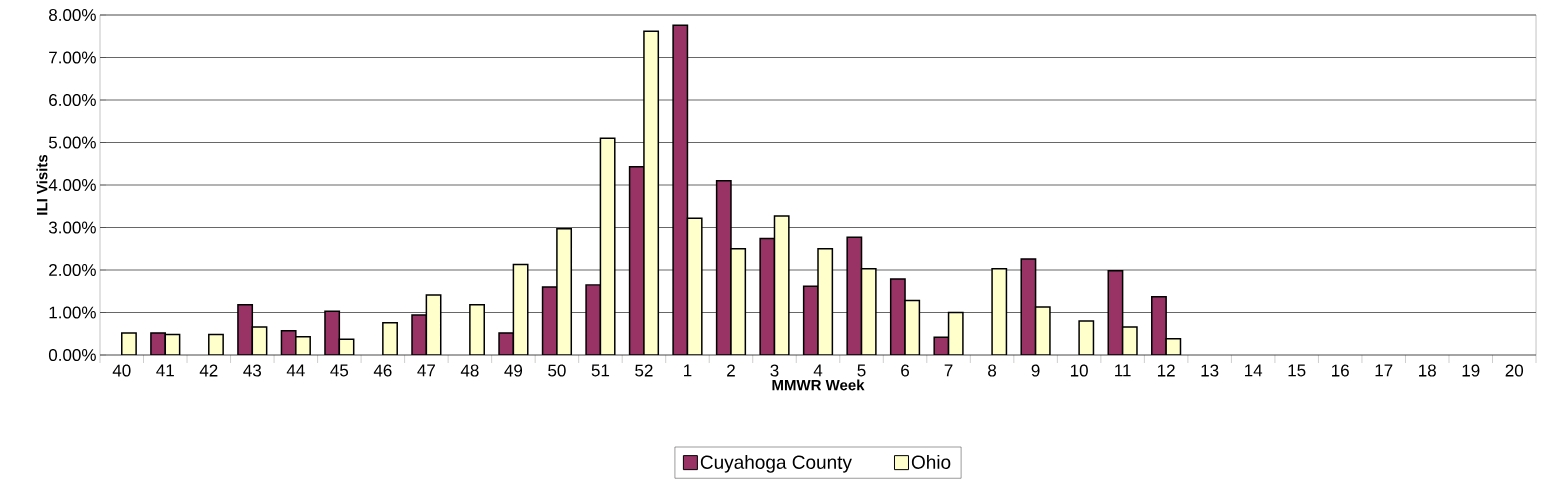 Image resolution: width=1546 pixels, height=504 pixels. What do you see at coordinates (774, 370) in the screenshot?
I see `x-tick-label: 3` at bounding box center [774, 370].